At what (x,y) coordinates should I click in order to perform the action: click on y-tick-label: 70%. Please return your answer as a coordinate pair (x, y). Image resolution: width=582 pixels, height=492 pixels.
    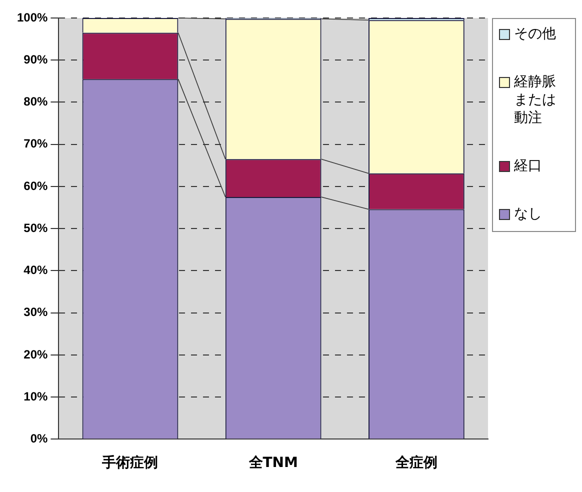
    Looking at the image, I should click on (36, 143).